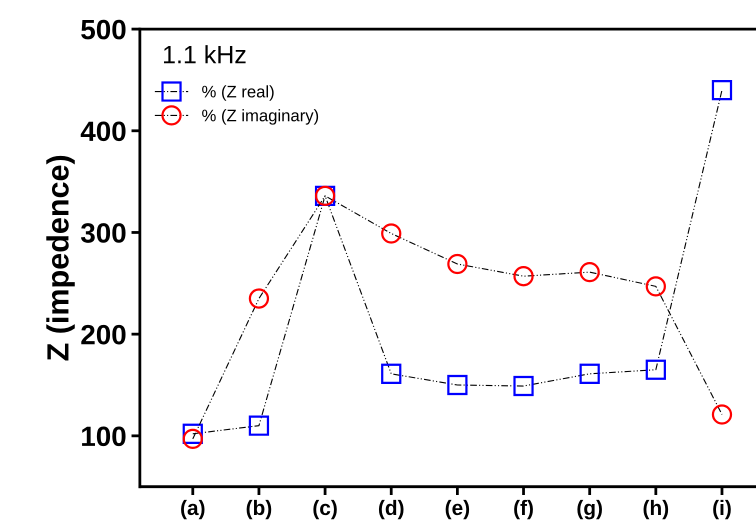 This screenshot has width=756, height=529. Describe the element at coordinates (722, 510) in the screenshot. I see `x-tick-label: (i)` at that location.